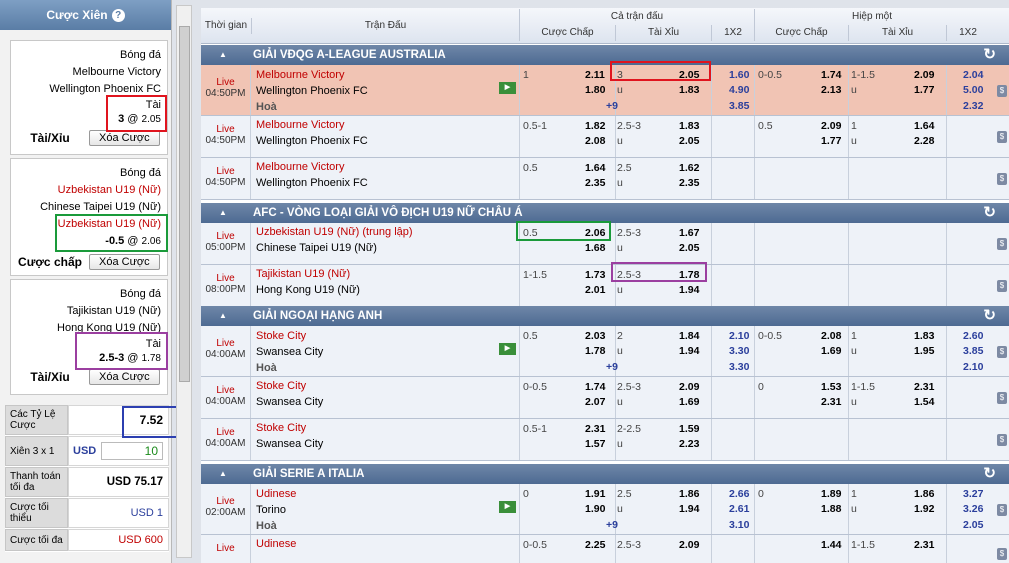  Describe the element at coordinates (689, 429) in the screenshot. I see `ou-odds-over: 1.59` at that location.